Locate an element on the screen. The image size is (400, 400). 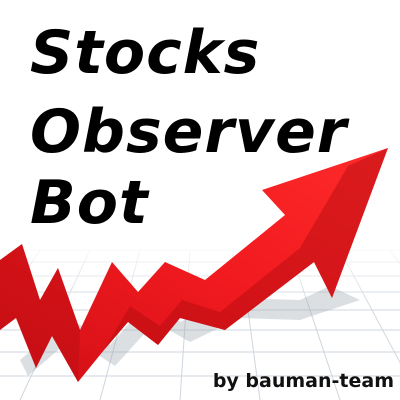
author-credit: by bauman-team is located at coordinates (303, 381).